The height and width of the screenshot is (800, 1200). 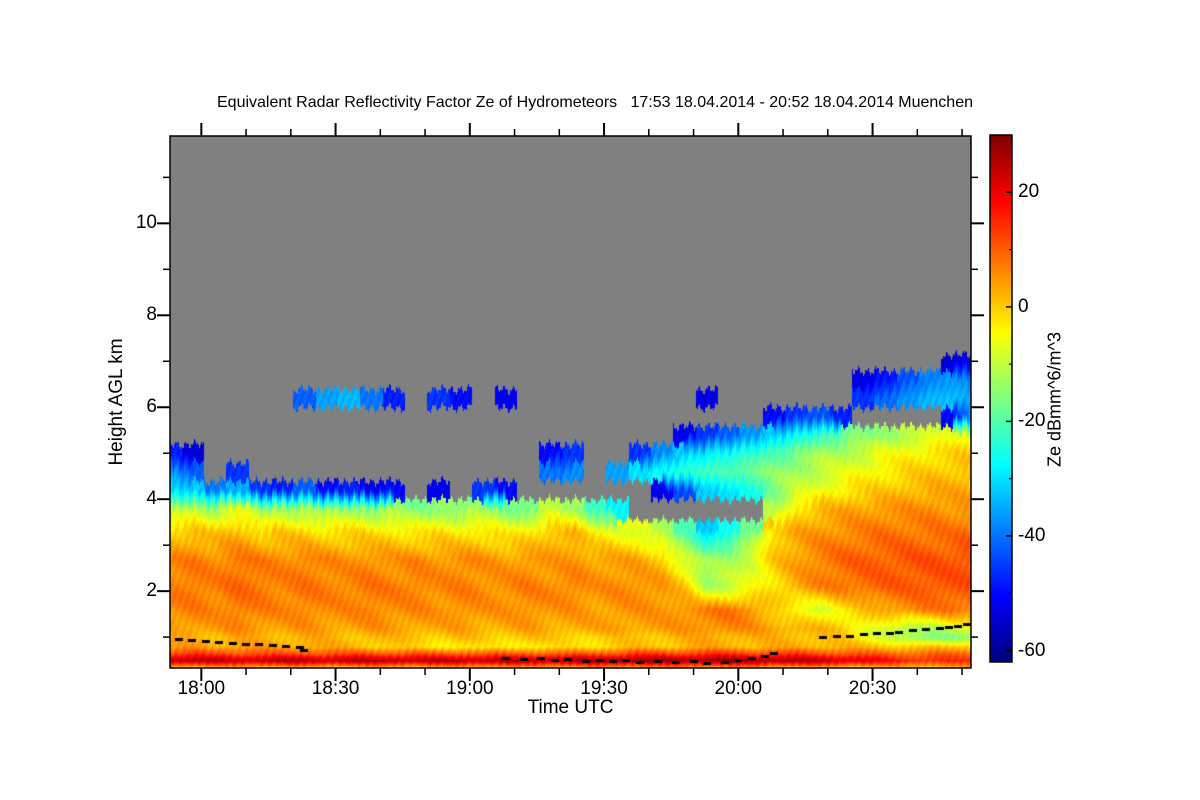 What do you see at coordinates (151, 315) in the screenshot?
I see `y-tick-label: 8` at bounding box center [151, 315].